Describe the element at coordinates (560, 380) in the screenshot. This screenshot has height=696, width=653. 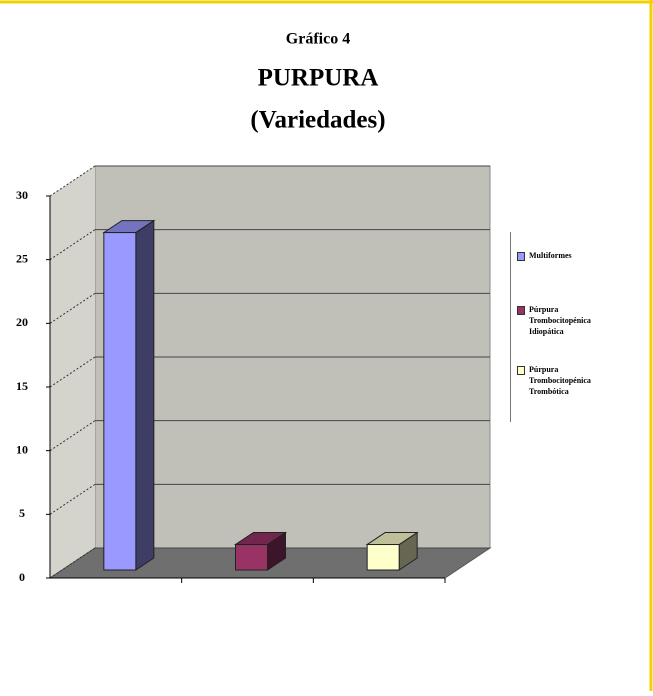
I see `legend-label: Púrpura Trombocitopénica Trombótica` at that location.